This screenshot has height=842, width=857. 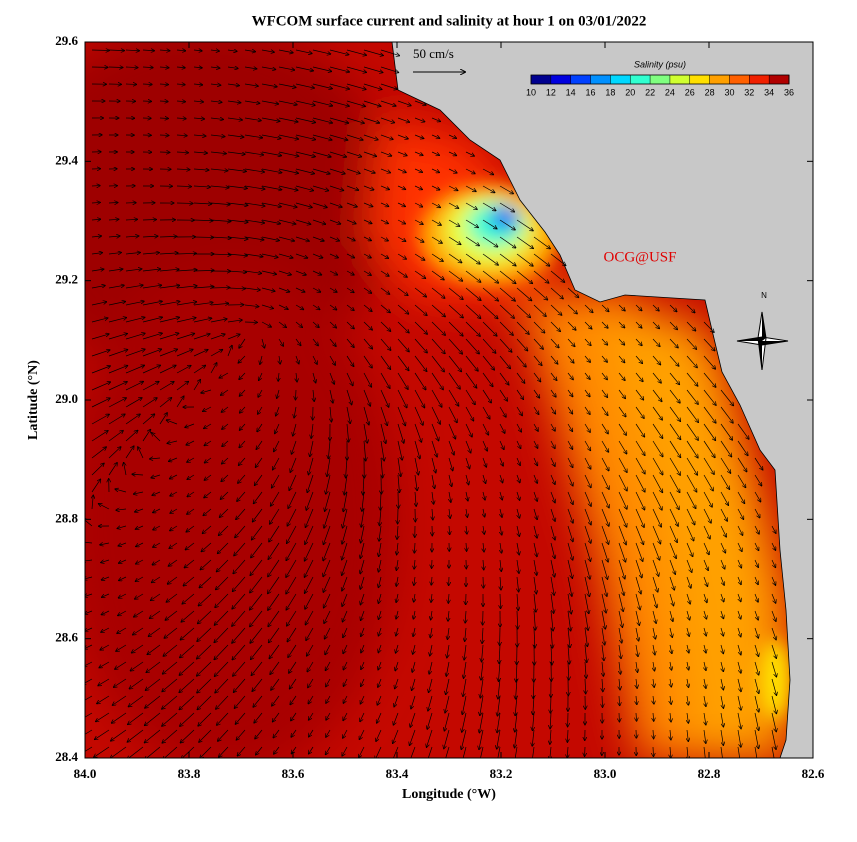 I want to click on colorbar-tick-label: 22, so click(x=650, y=92).